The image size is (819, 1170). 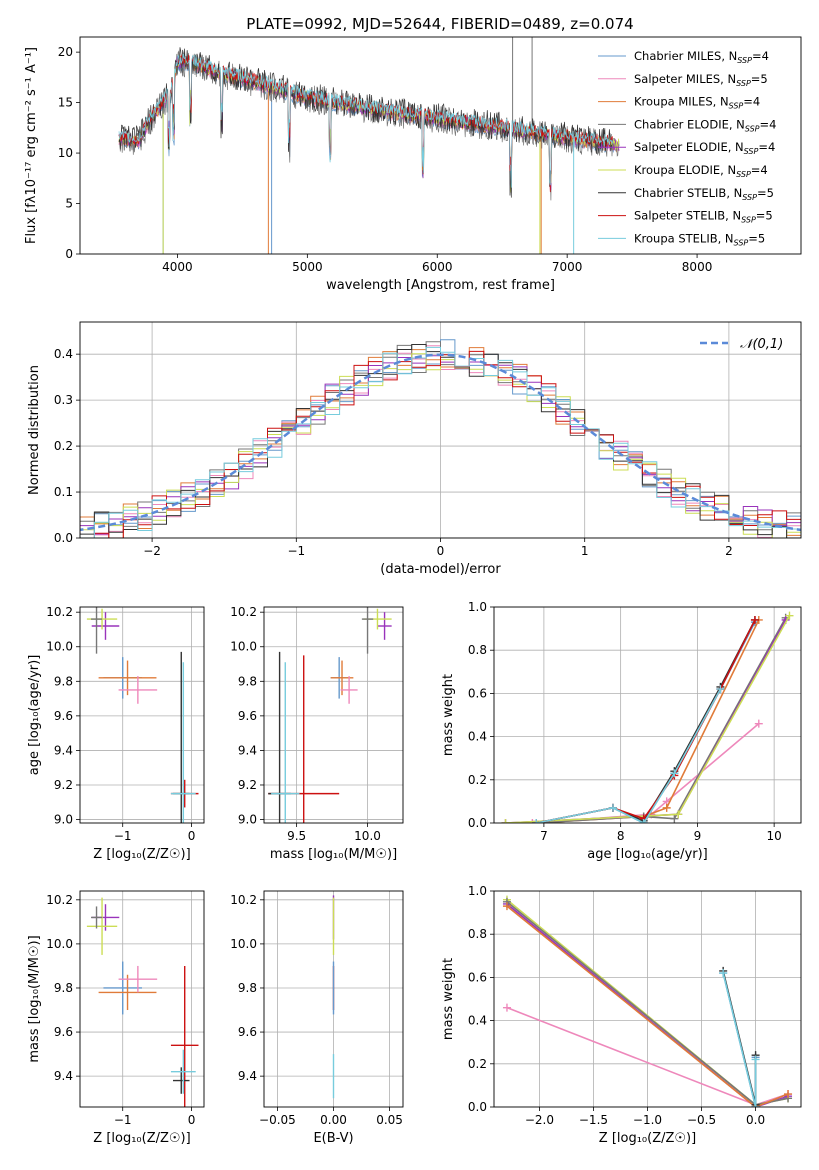 I want to click on x-tick-label: −0.5, so click(x=701, y=1120).